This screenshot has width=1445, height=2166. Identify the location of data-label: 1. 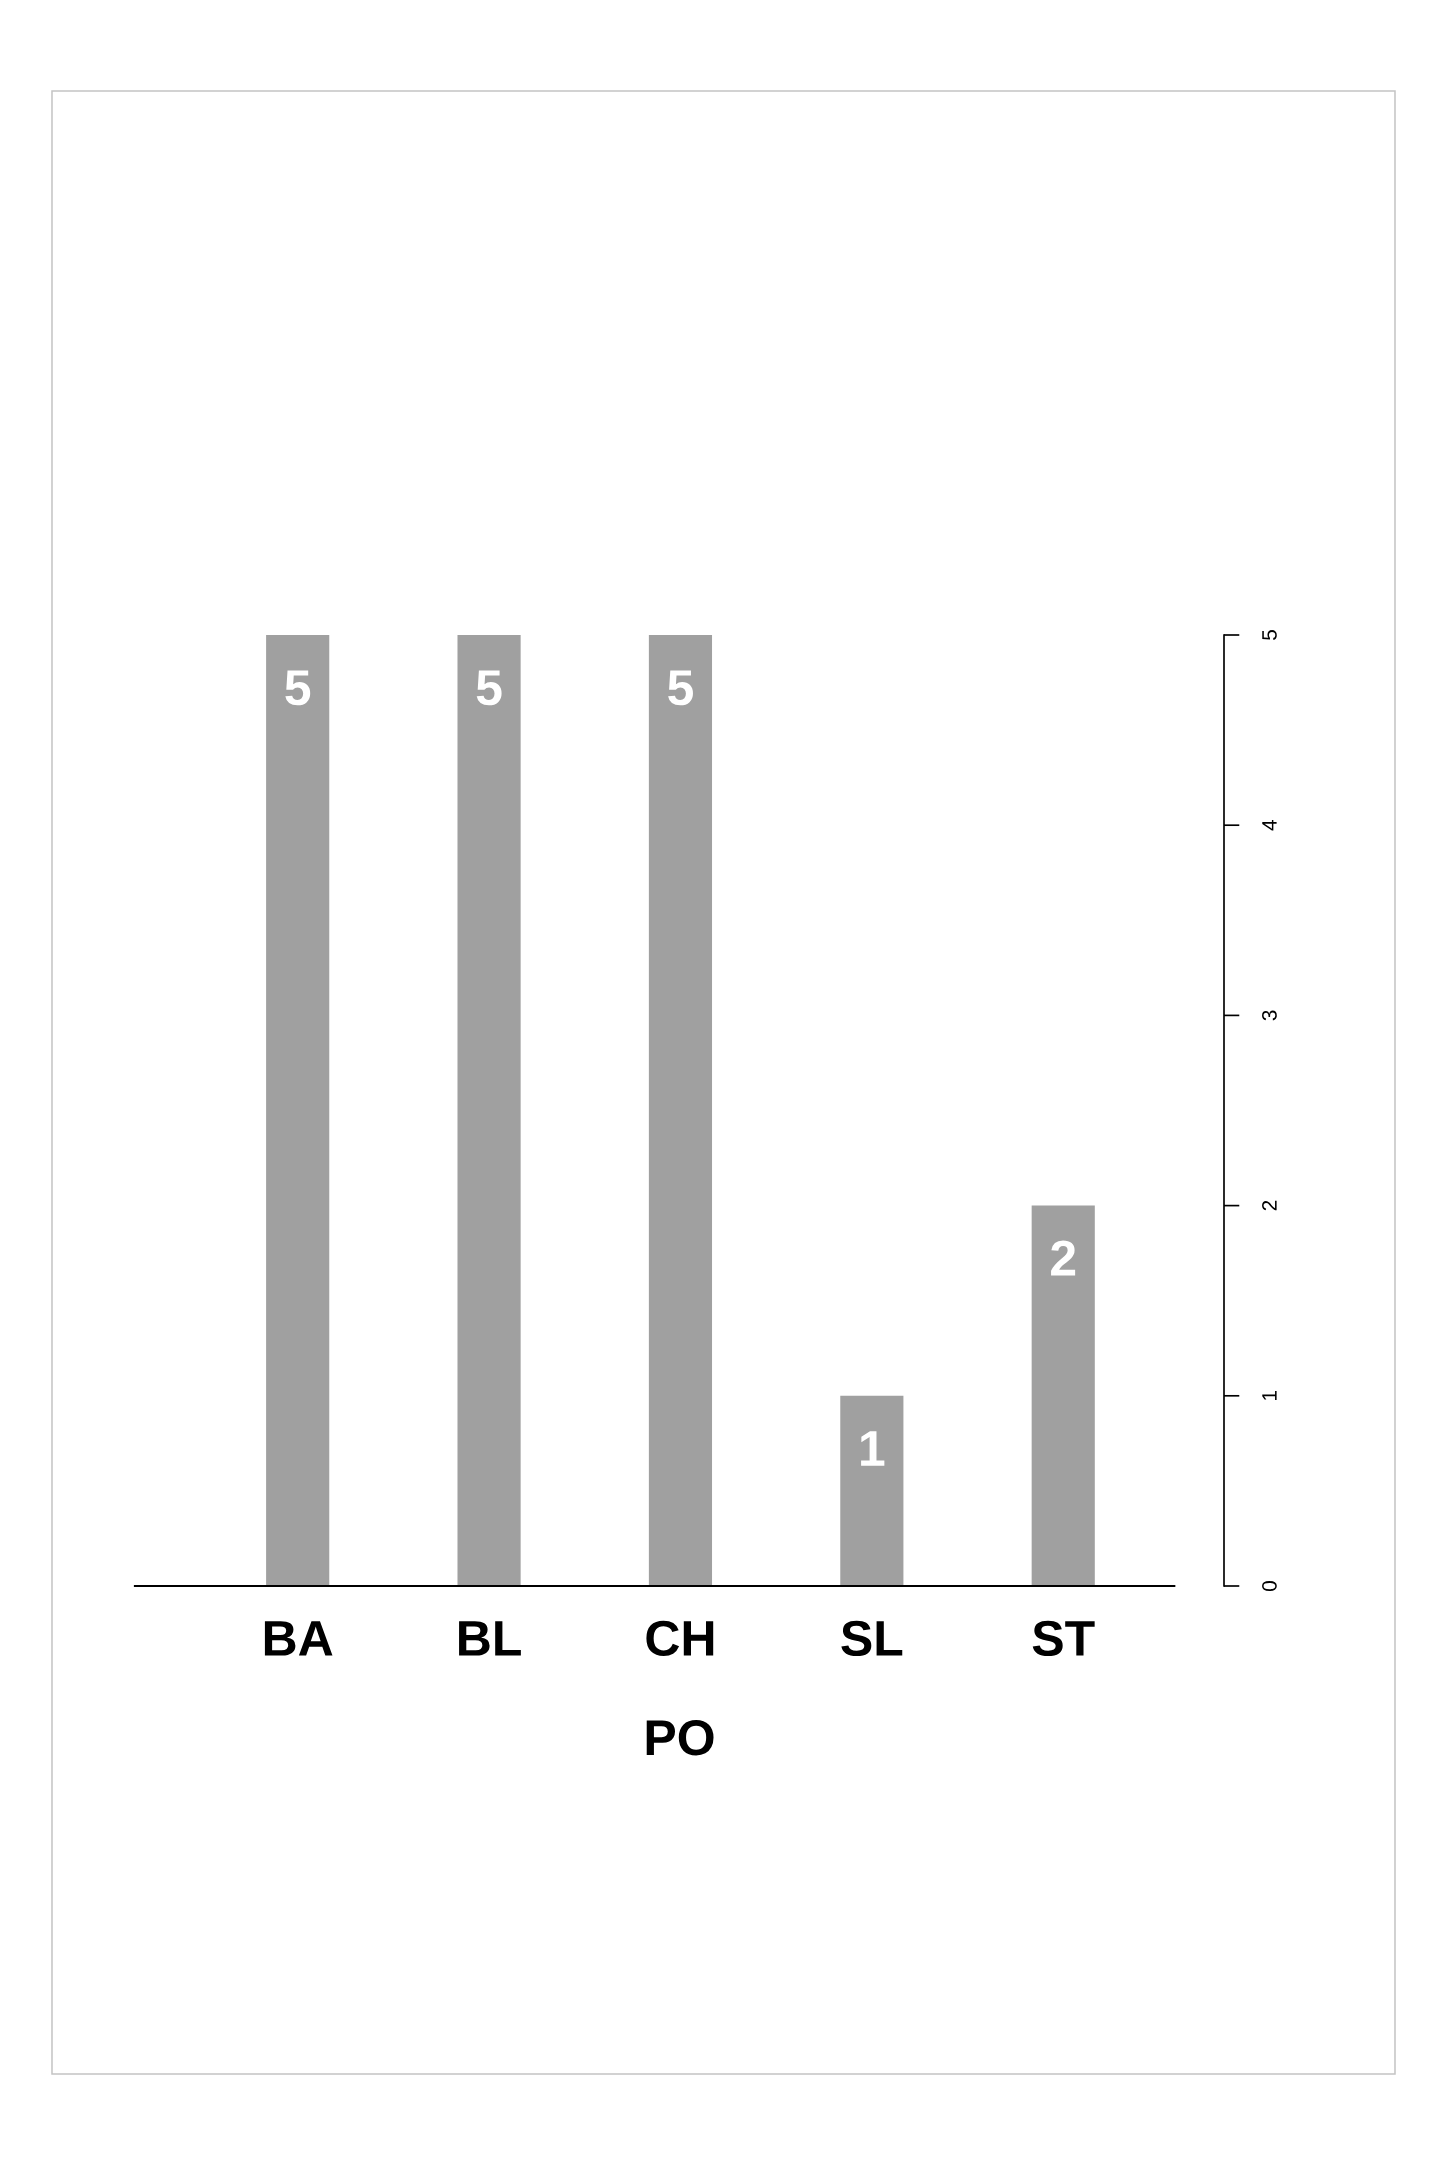
(873, 1448).